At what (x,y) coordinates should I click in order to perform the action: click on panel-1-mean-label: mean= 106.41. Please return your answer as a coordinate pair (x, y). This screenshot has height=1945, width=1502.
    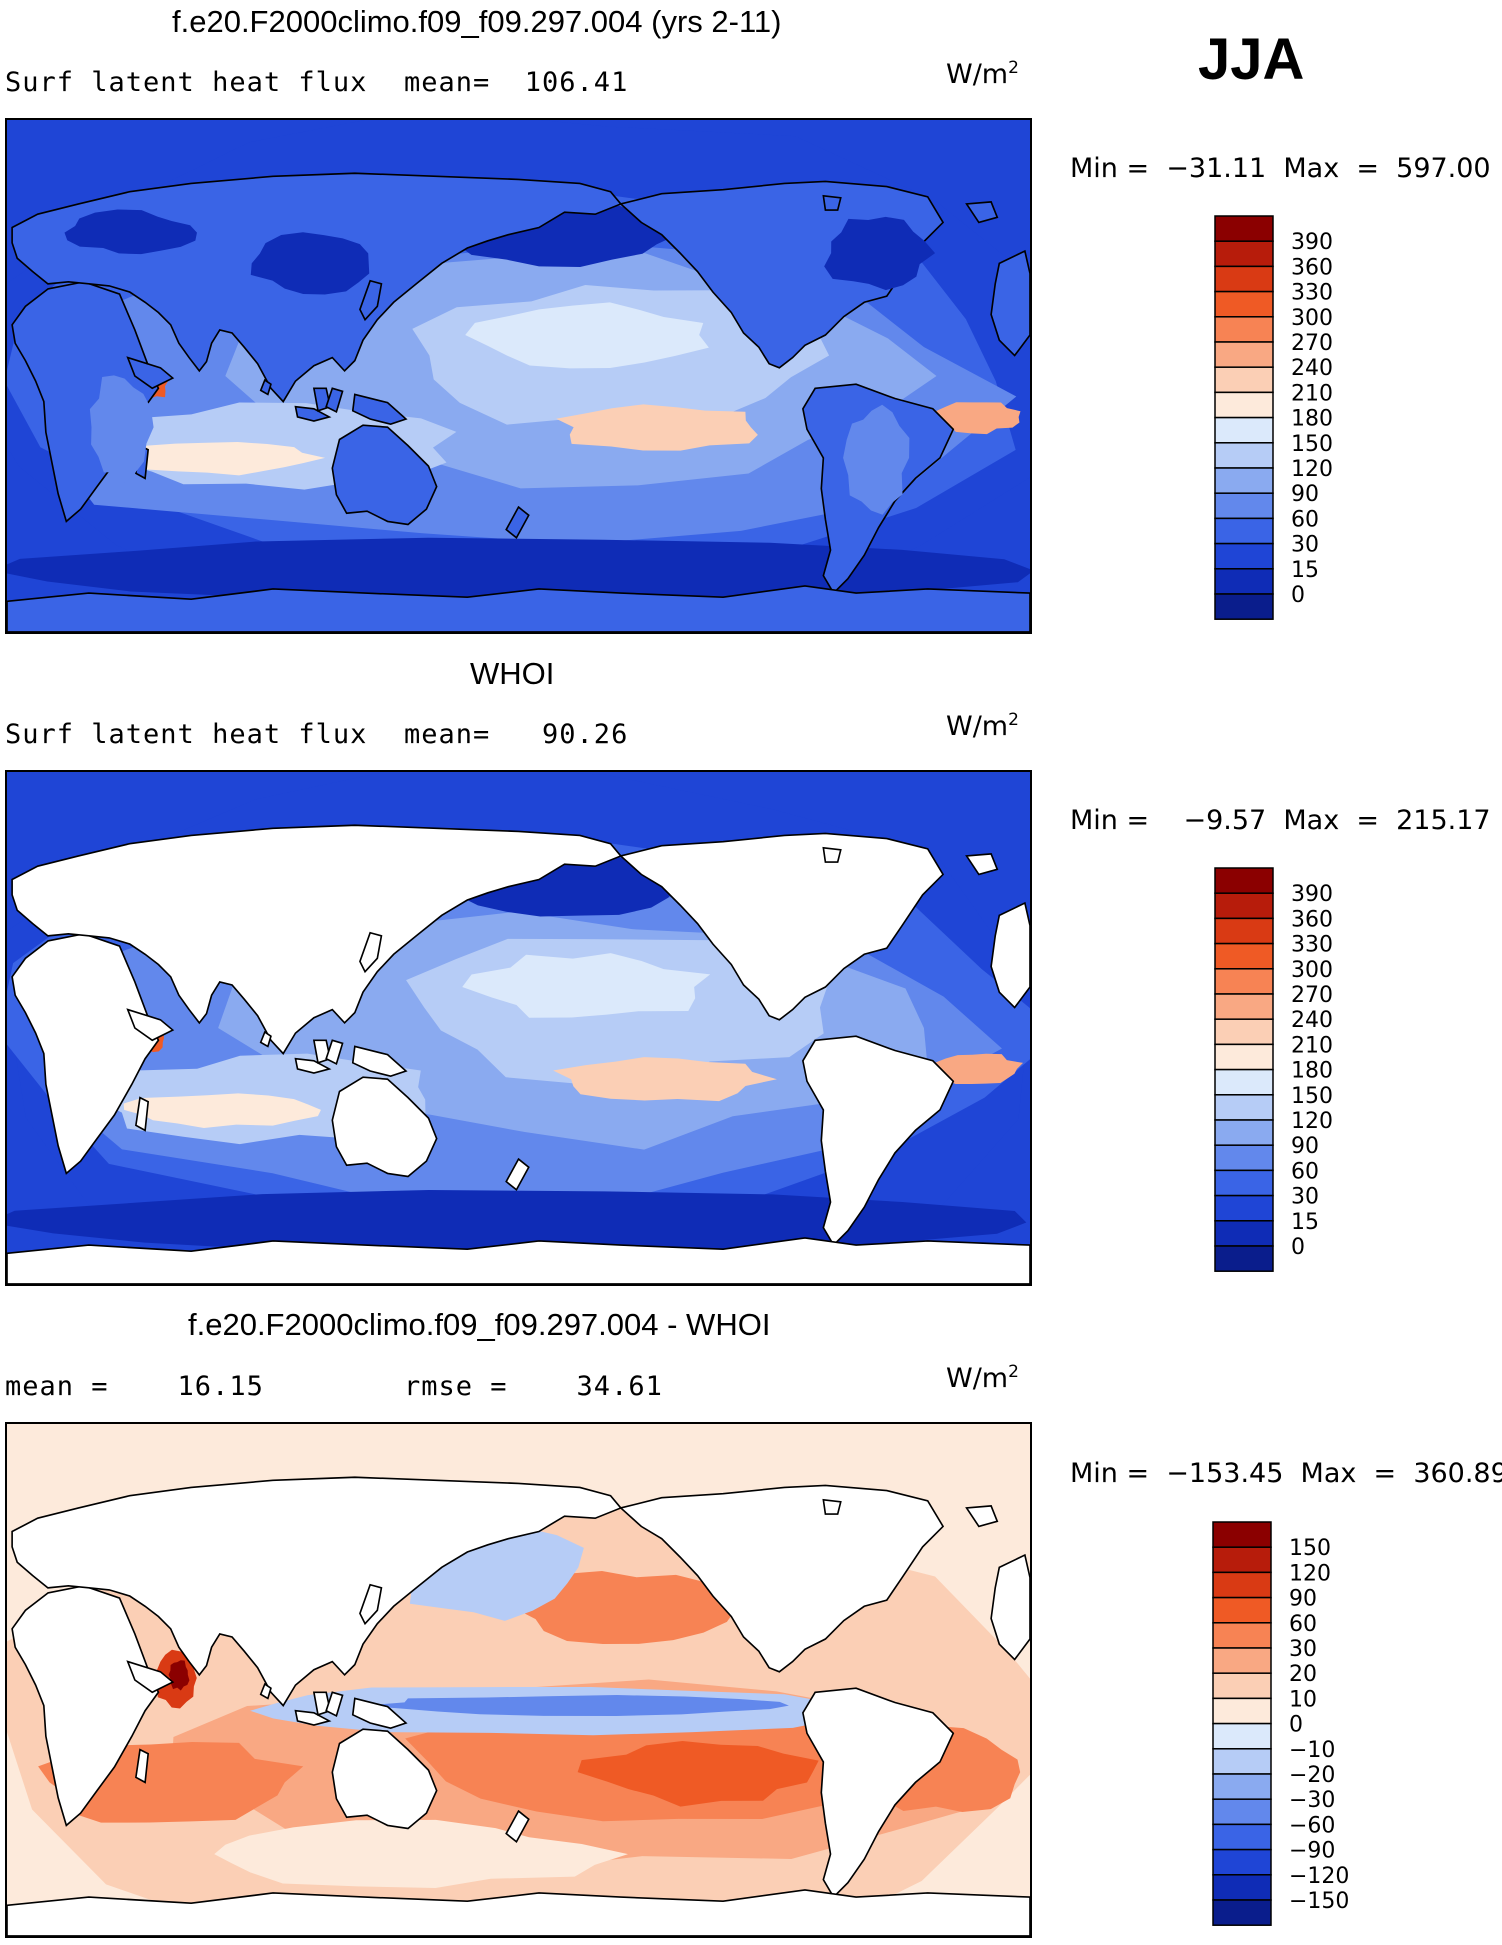
    Looking at the image, I should click on (516, 82).